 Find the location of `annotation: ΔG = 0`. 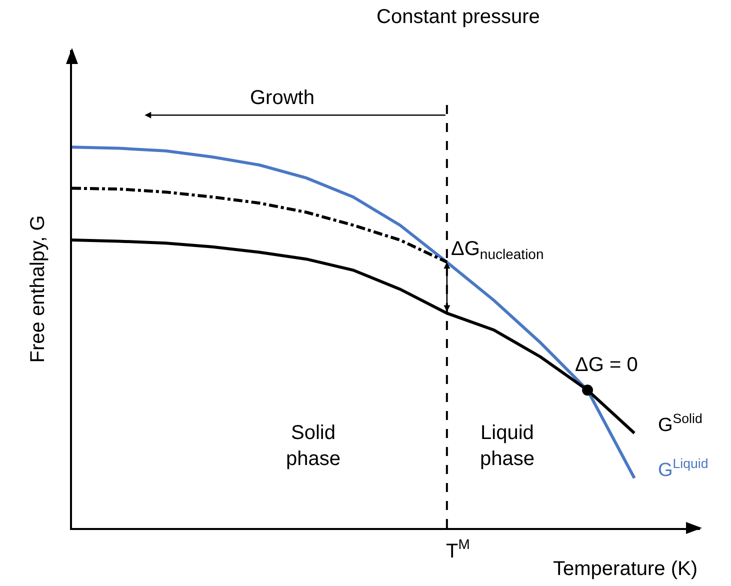

annotation: ΔG = 0 is located at coordinates (606, 365).